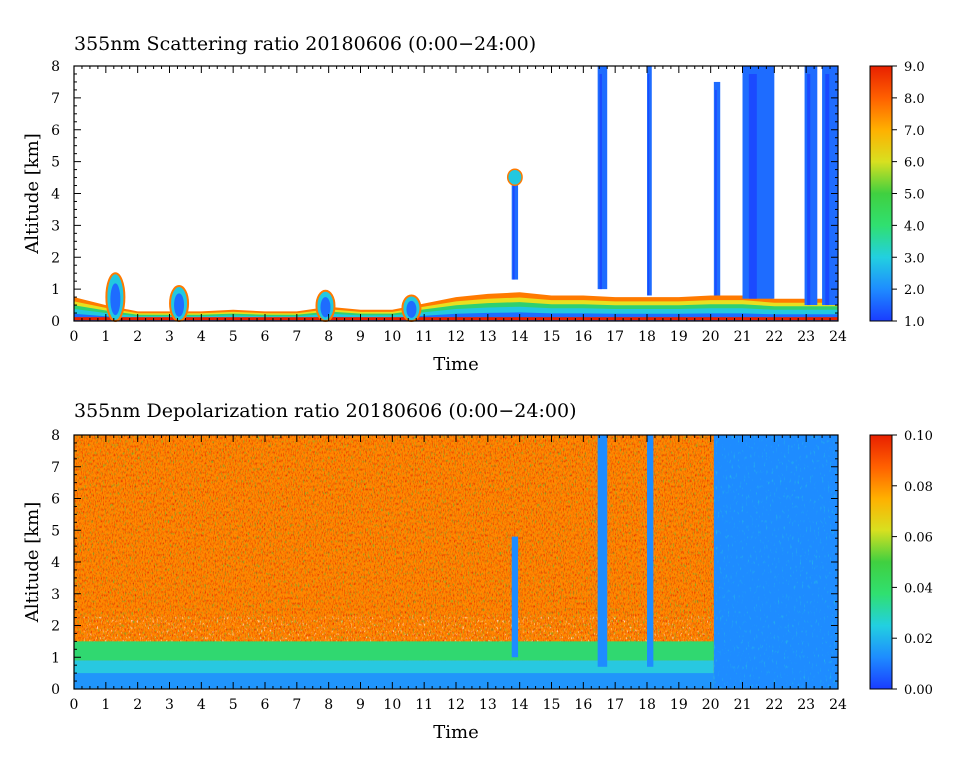 The width and height of the screenshot is (960, 774). What do you see at coordinates (914, 258) in the screenshot?
I see `colorbar-tick-label: 3.0` at bounding box center [914, 258].